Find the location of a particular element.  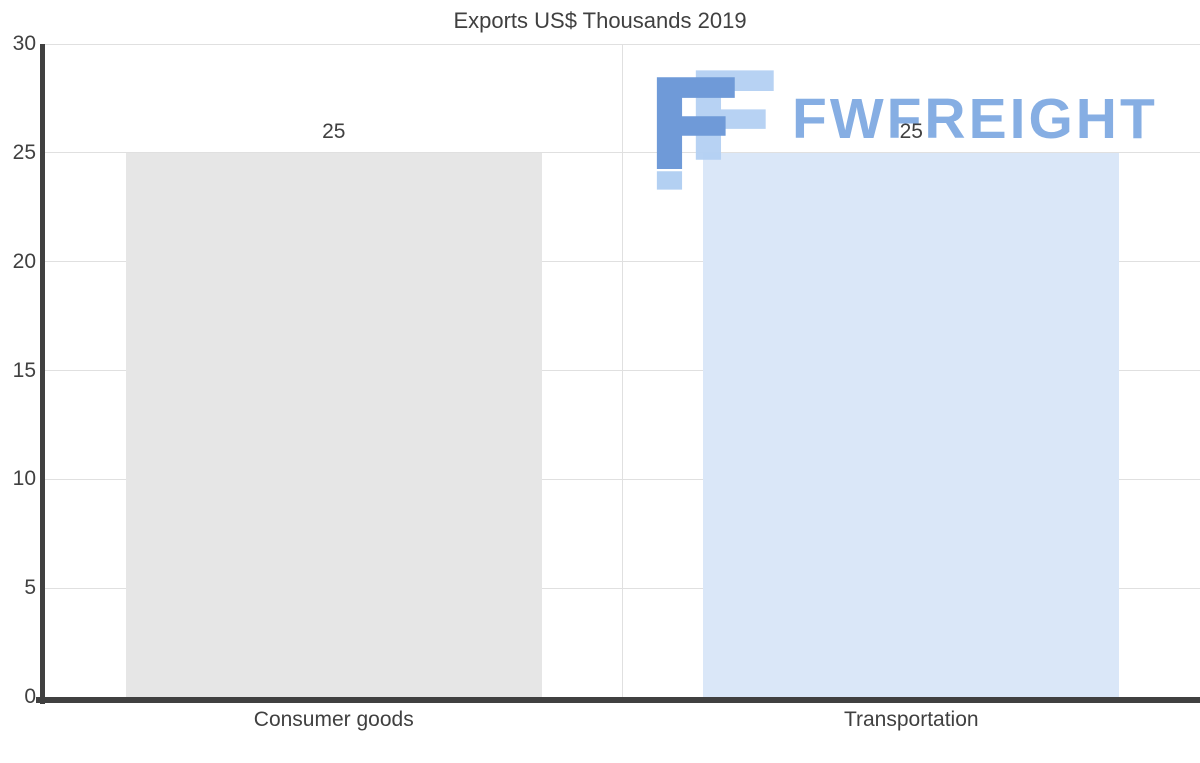

y-axis-tick-label: 20 is located at coordinates (24, 261).